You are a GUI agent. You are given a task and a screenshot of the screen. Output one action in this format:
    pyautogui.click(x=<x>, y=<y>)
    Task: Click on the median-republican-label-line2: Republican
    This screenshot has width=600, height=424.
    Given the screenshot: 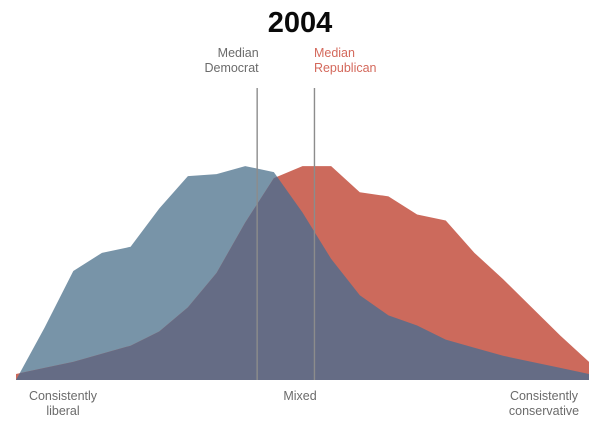 What is the action you would take?
    pyautogui.click(x=345, y=68)
    